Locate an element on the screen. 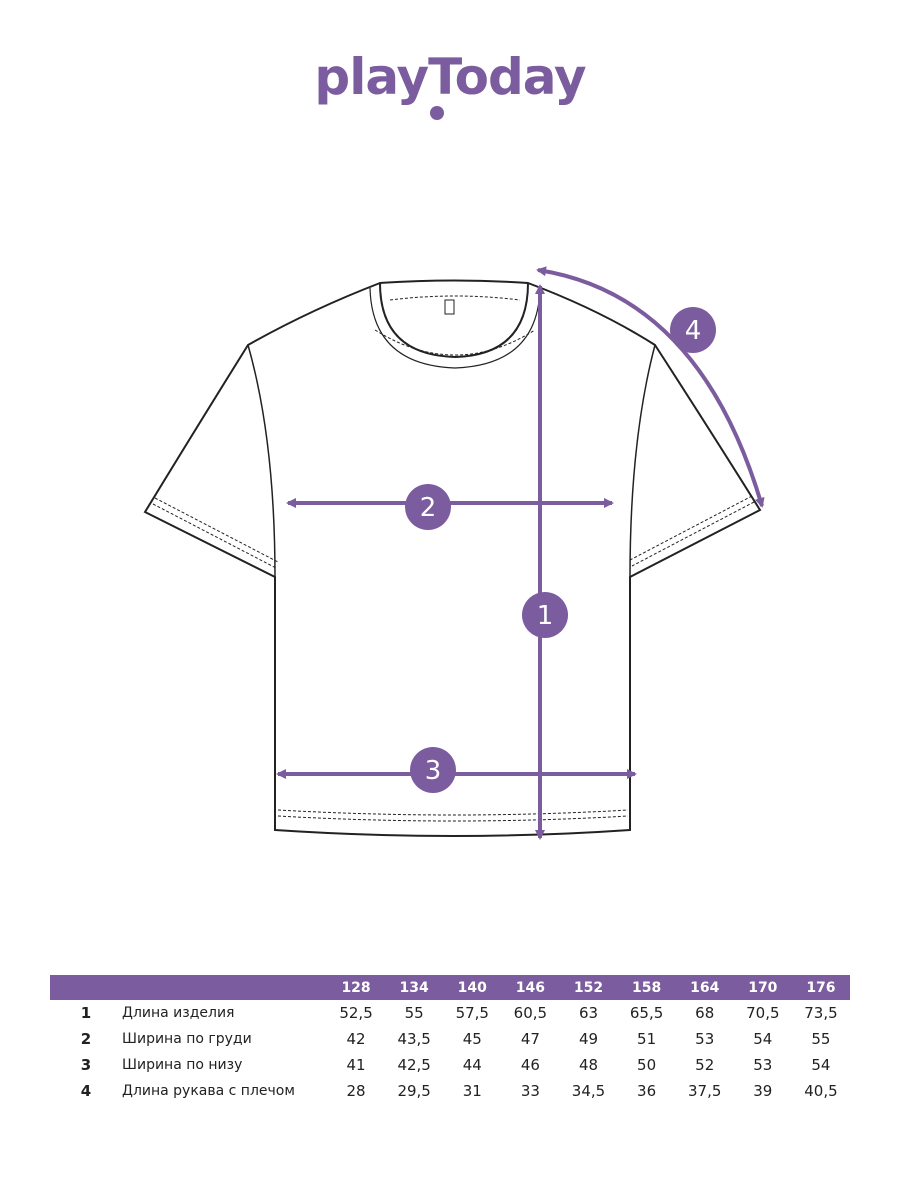  cell-value: 46 is located at coordinates (530, 1065).